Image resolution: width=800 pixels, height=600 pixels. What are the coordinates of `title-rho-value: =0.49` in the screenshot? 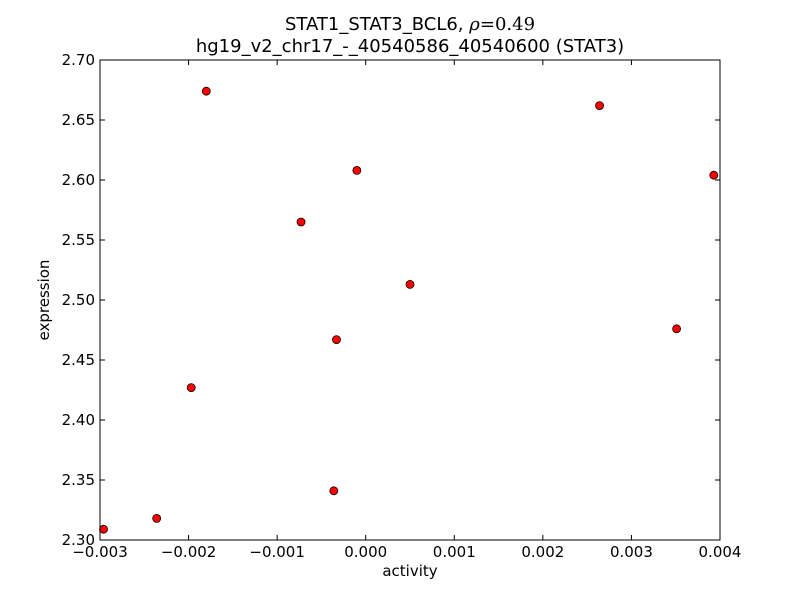 It's located at (507, 24).